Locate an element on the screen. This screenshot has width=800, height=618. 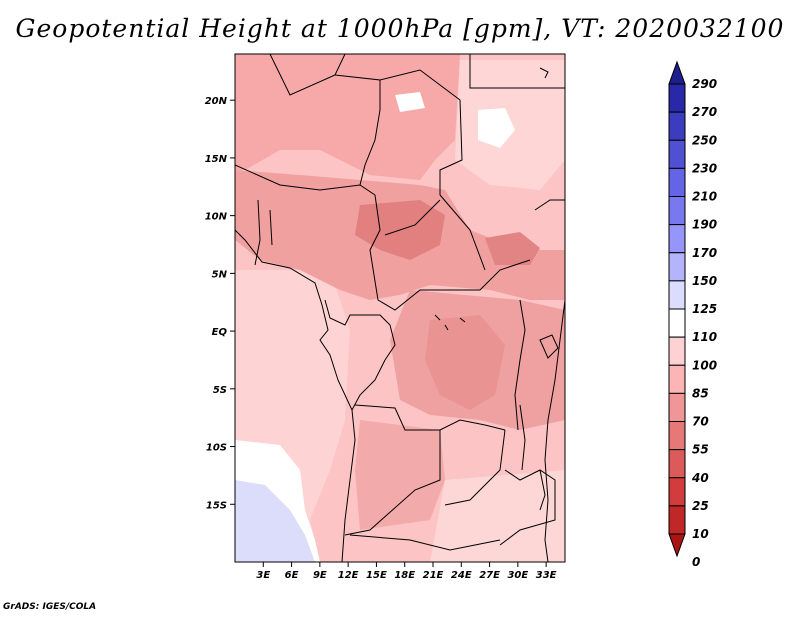
lat-tick-label: EQ is located at coordinates (220, 332).